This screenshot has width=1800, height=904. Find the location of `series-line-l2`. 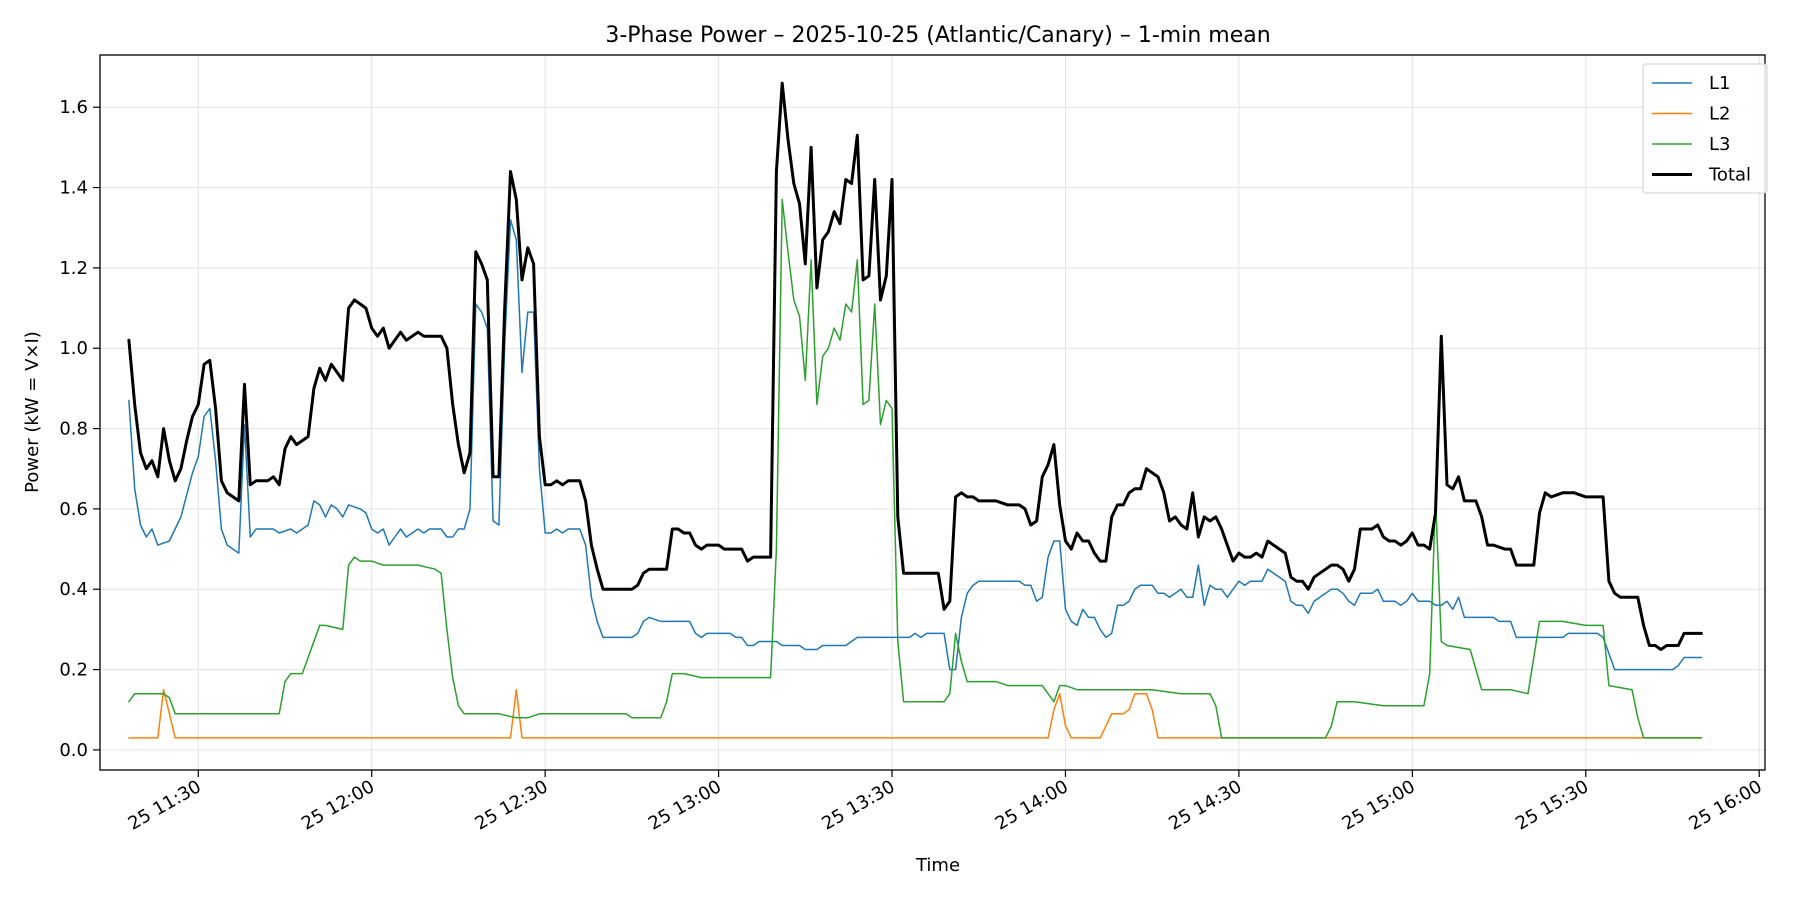

series-line-l2 is located at coordinates (915, 713).